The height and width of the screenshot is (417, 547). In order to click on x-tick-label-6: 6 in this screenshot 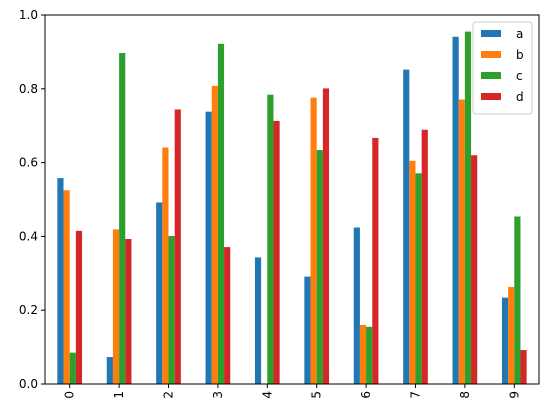, I will do `click(366, 395)`.